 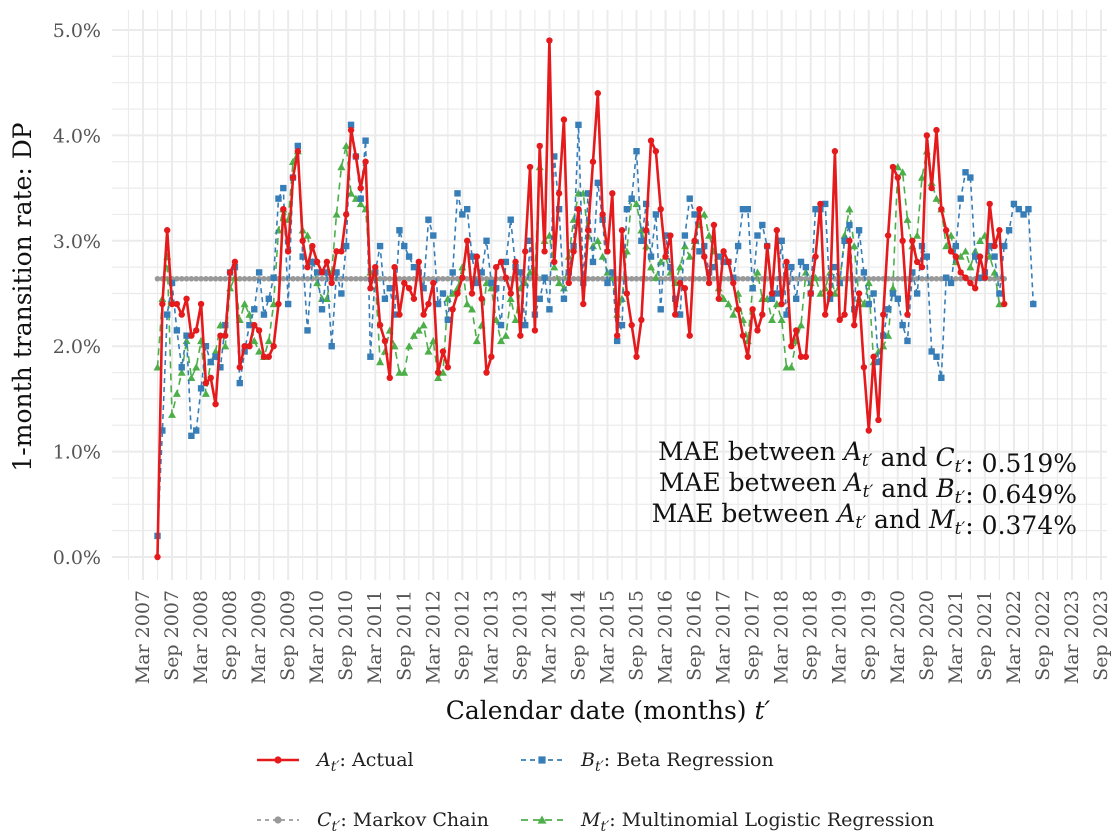 What do you see at coordinates (491, 637) in the screenshot?
I see `x-tick-label: Mar 2013` at bounding box center [491, 637].